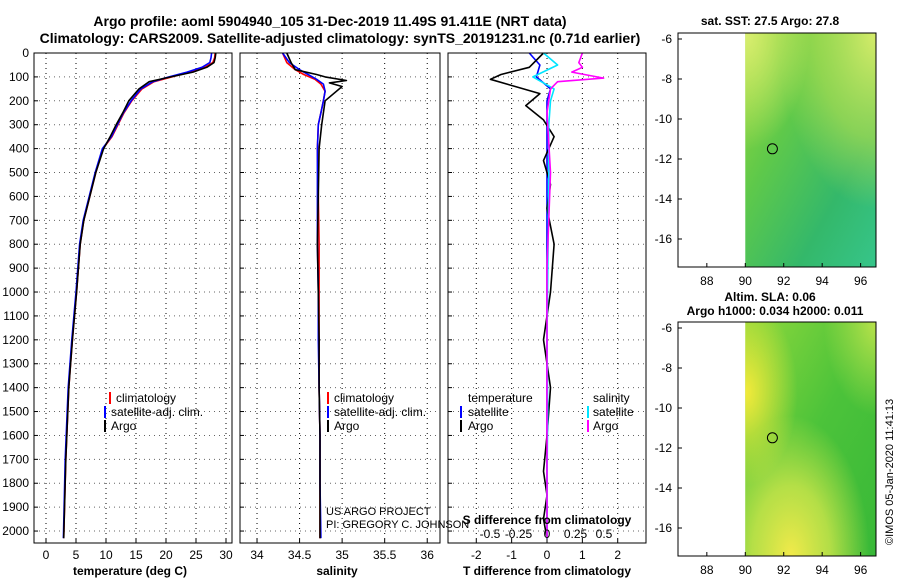  What do you see at coordinates (775, 311) in the screenshot?
I see `sla-map-subtitle: Argo h1000: 0.034 h2000: 0.011` at bounding box center [775, 311].